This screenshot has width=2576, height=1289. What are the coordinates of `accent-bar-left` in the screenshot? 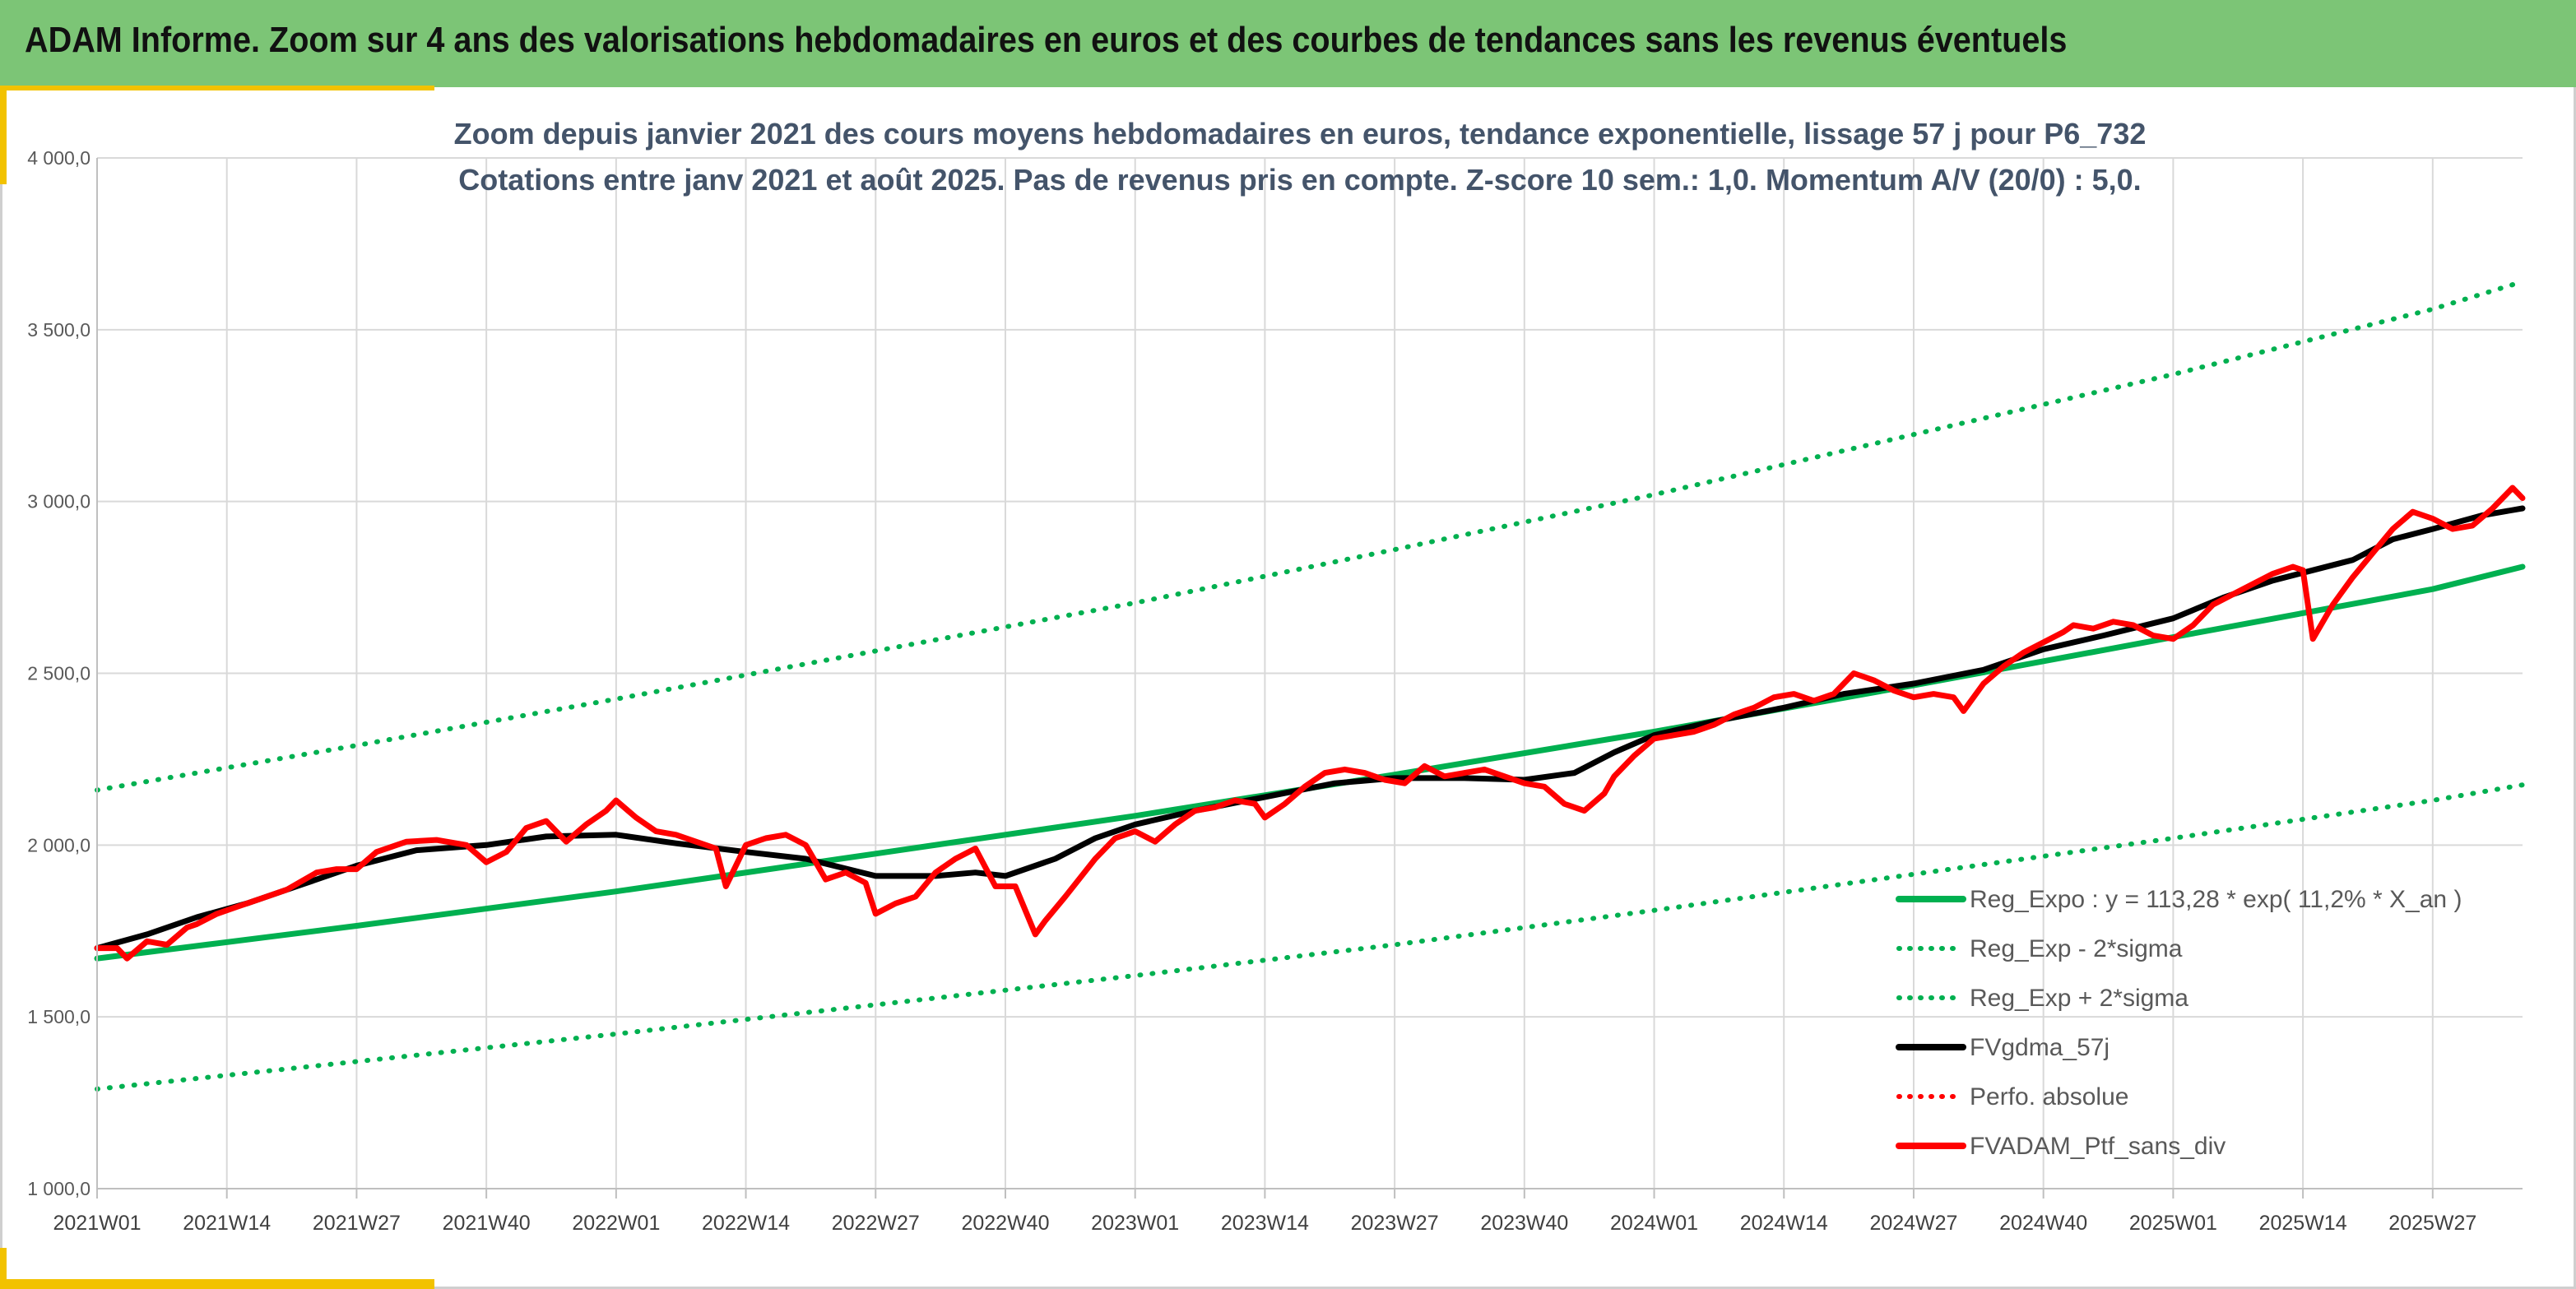 It's located at (3, 135).